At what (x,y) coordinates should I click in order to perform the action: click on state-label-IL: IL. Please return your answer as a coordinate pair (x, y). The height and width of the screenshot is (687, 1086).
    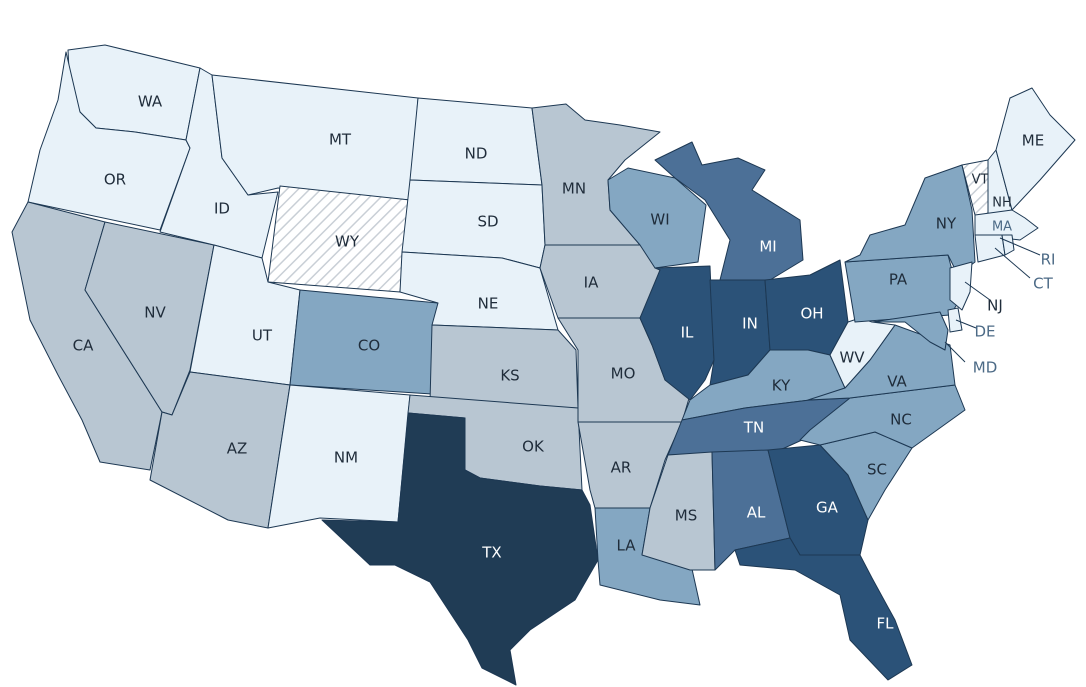
    Looking at the image, I should click on (687, 333).